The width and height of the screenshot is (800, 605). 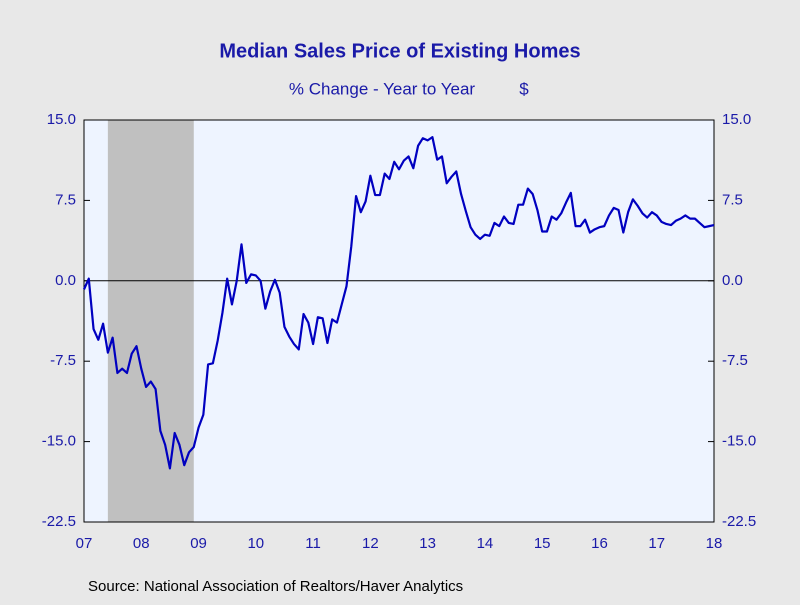 I want to click on x-tick-label: 15, so click(x=542, y=543).